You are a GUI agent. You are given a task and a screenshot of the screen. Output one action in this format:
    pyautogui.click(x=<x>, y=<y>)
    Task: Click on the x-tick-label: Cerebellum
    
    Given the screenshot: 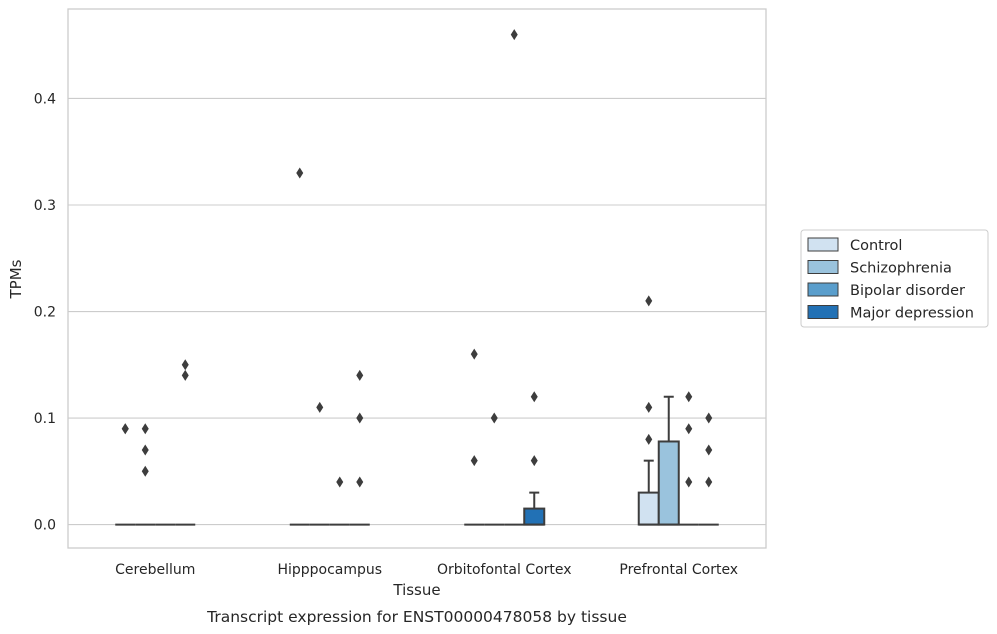 What is the action you would take?
    pyautogui.click(x=155, y=570)
    